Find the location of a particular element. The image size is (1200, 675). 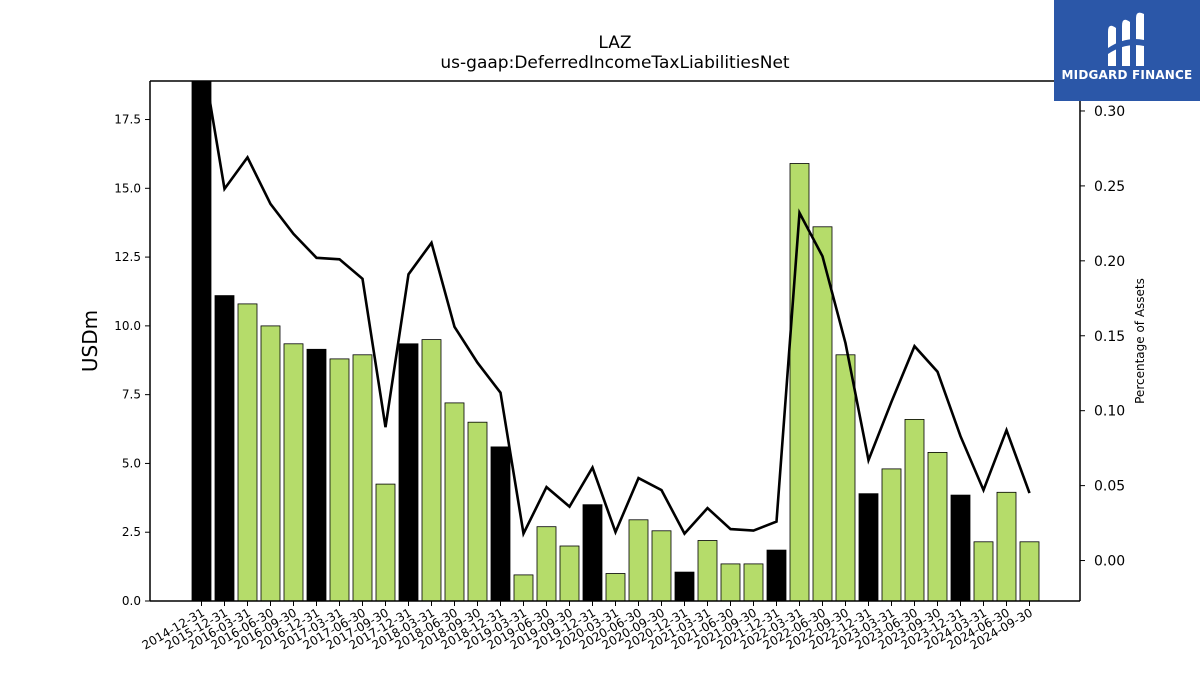

y-axis-label: USDm is located at coordinates (90, 341).